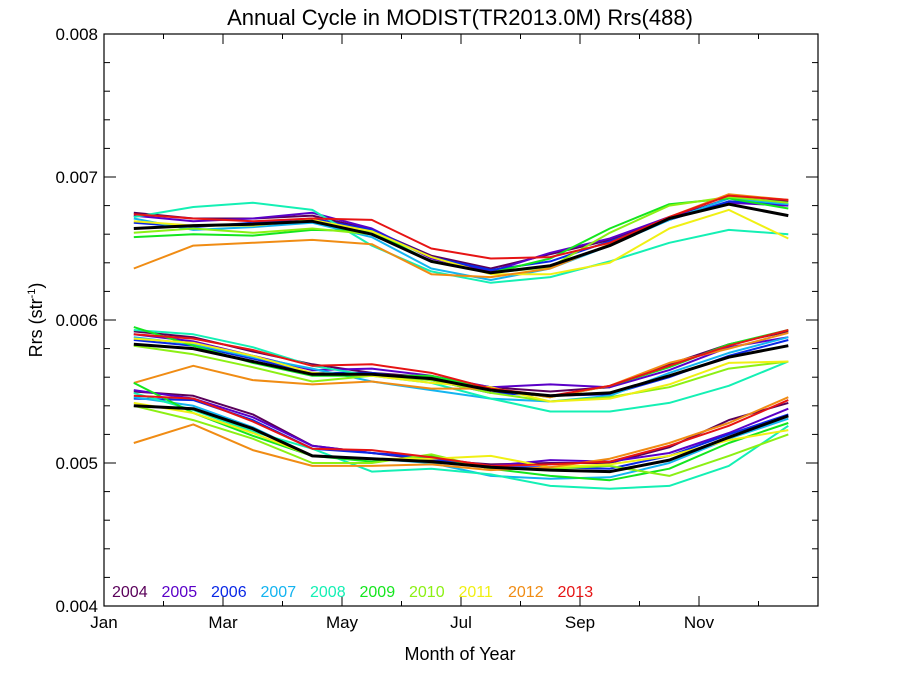 The image size is (900, 675). Describe the element at coordinates (76, 177) in the screenshot. I see `y-tick-label: 0.007` at that location.